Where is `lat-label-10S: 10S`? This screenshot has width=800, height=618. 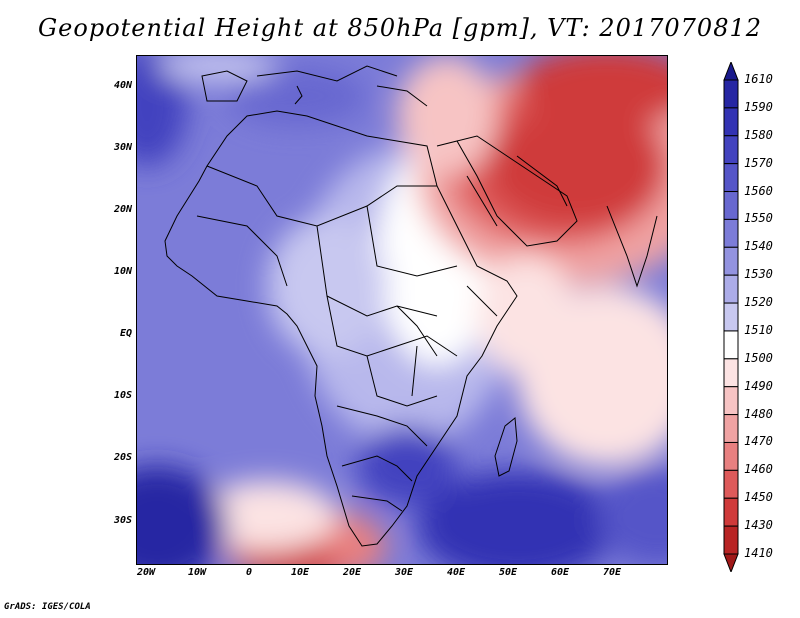
lat-label-10S: 10S is located at coordinates (122, 395).